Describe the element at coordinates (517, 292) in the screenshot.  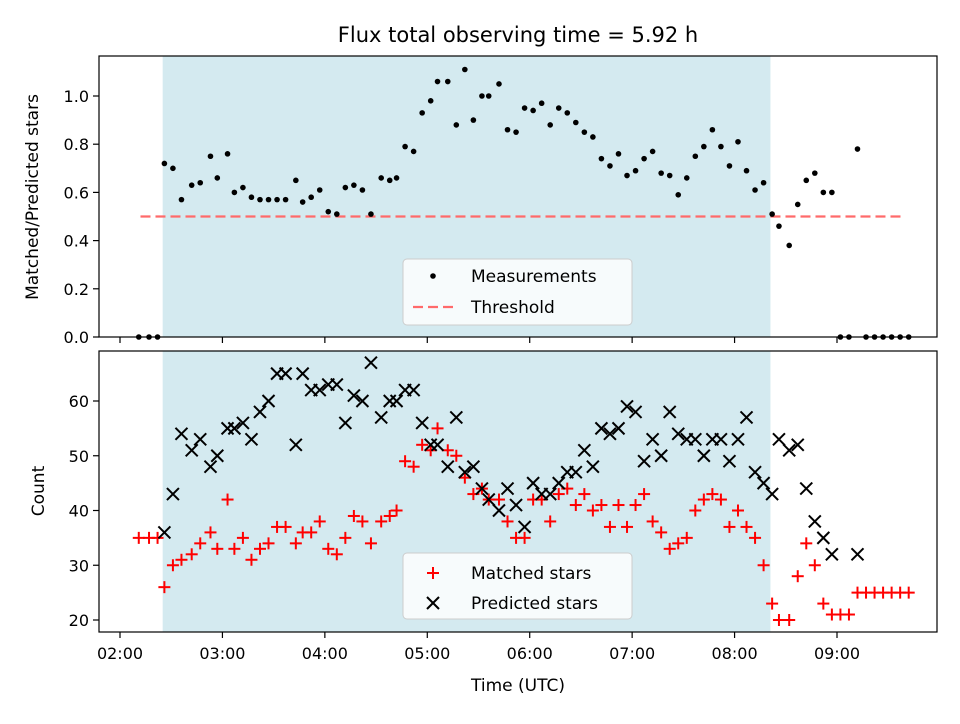
I see `top-legend: Measurements Threshold` at that location.